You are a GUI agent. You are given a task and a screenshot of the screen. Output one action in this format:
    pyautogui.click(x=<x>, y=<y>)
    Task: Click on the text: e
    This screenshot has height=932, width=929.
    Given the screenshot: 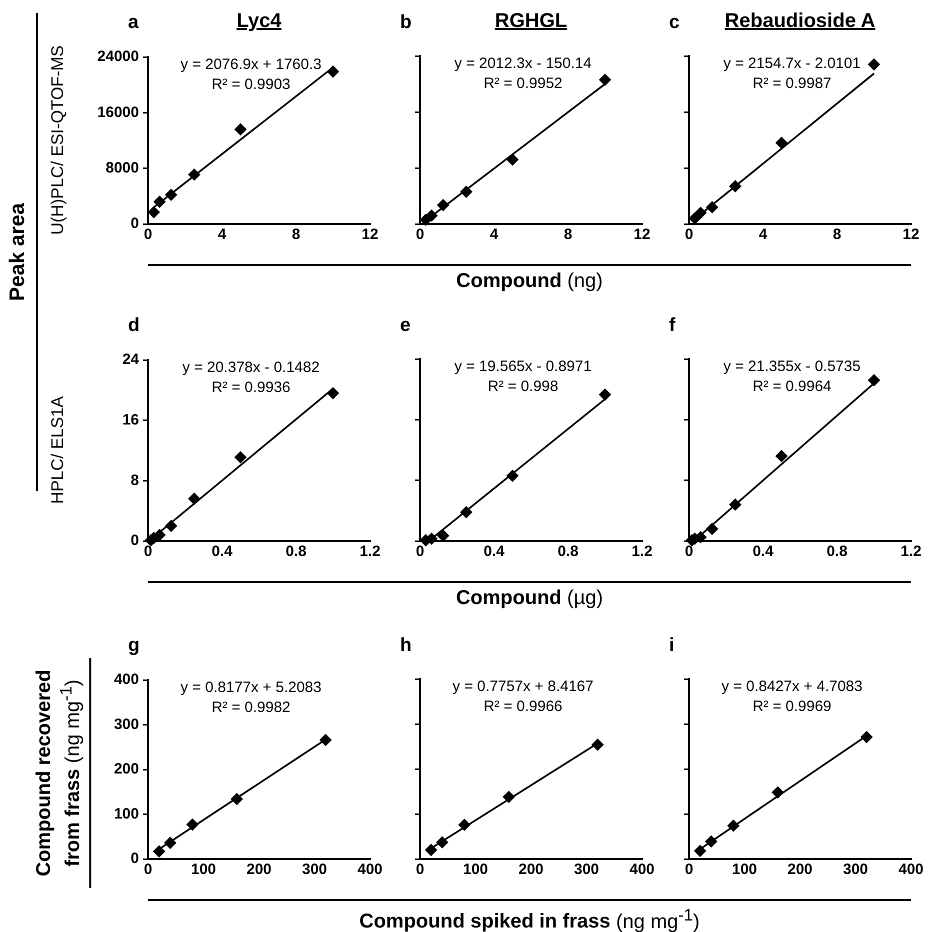 What is the action you would take?
    pyautogui.click(x=405, y=326)
    